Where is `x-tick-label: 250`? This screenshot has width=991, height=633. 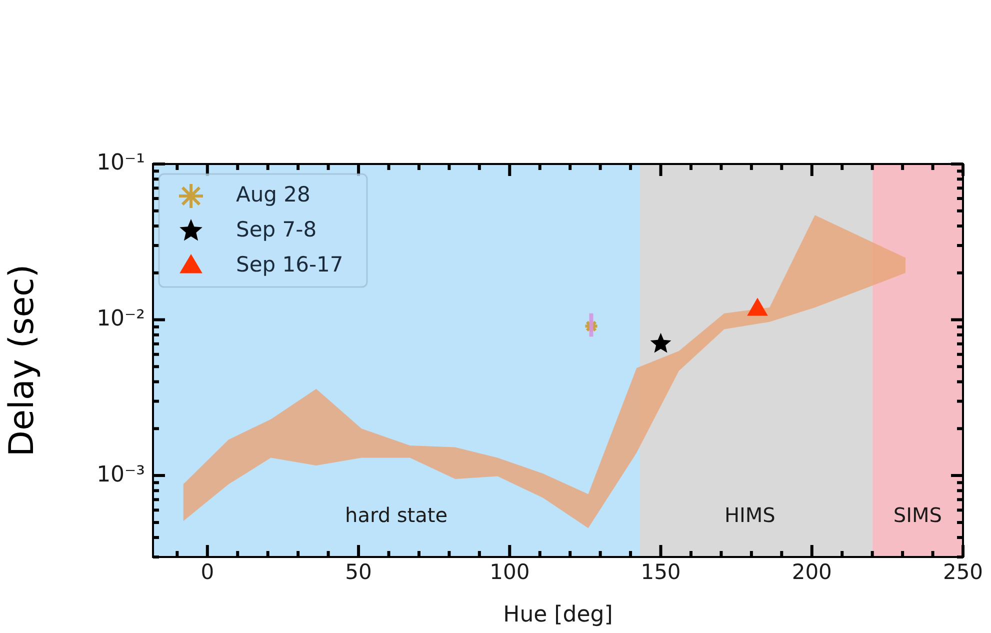
x-tick-label: 250 is located at coordinates (963, 572).